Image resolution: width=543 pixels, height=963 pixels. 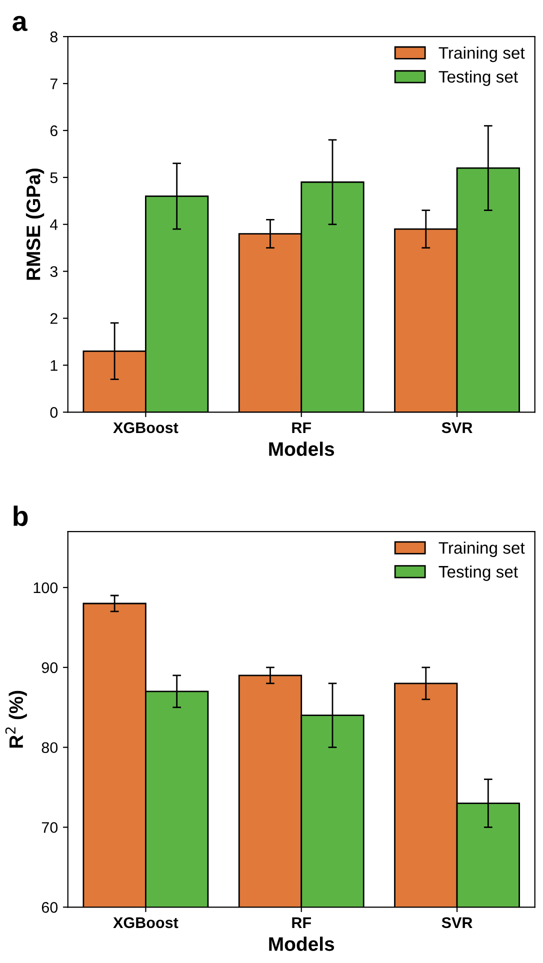 What do you see at coordinates (54, 224) in the screenshot?
I see `y-tick-label: 4` at bounding box center [54, 224].